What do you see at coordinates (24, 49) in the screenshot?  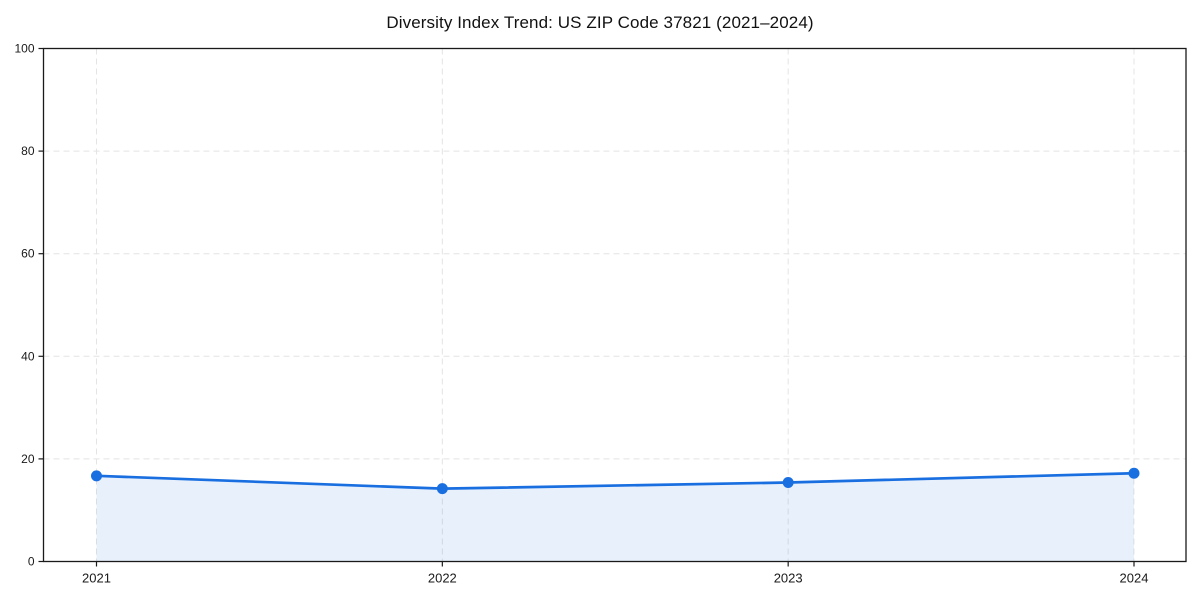 I see `y-tick-label: 100` at bounding box center [24, 49].